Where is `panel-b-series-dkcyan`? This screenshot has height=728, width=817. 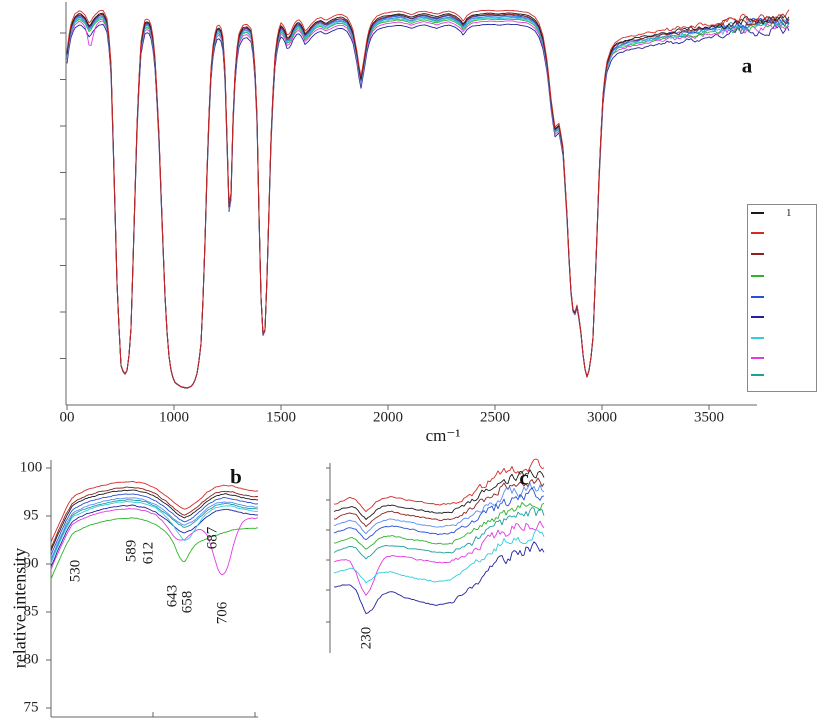 panel-b-series-dkcyan is located at coordinates (154, 530).